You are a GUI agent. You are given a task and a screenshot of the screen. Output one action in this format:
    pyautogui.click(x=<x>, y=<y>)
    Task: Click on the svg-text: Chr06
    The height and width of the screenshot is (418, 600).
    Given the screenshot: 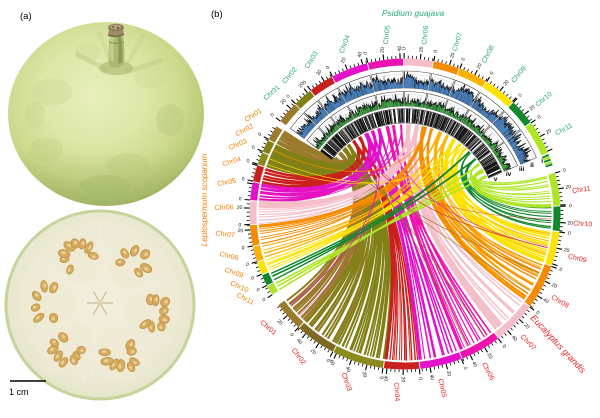 What is the action you would take?
    pyautogui.click(x=223, y=208)
    